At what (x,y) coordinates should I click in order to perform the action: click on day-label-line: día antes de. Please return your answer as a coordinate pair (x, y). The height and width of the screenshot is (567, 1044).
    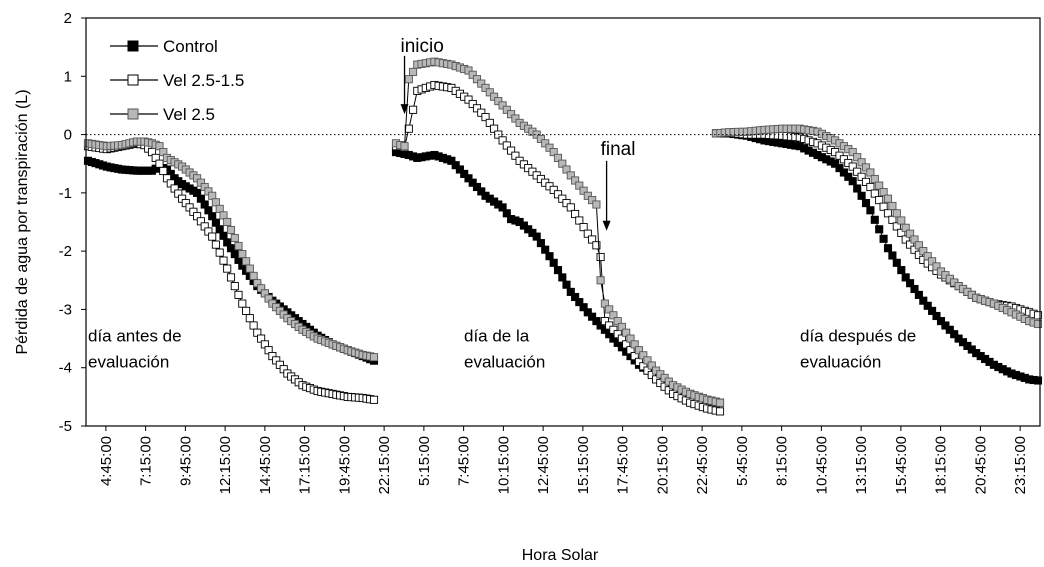
    Looking at the image, I should click on (135, 335).